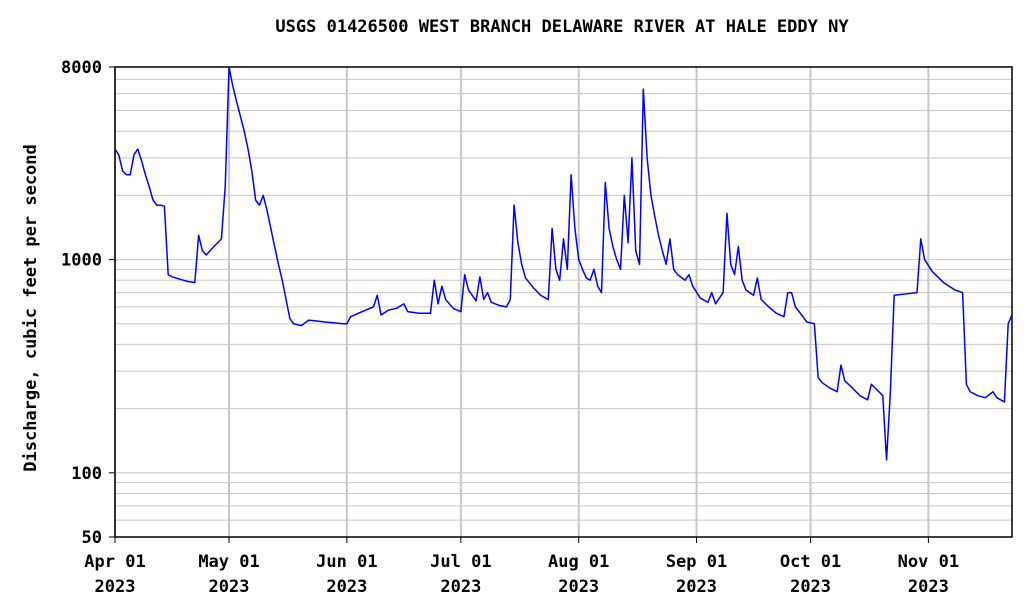  I want to click on x-tick-label: Jun 01, so click(346, 562).